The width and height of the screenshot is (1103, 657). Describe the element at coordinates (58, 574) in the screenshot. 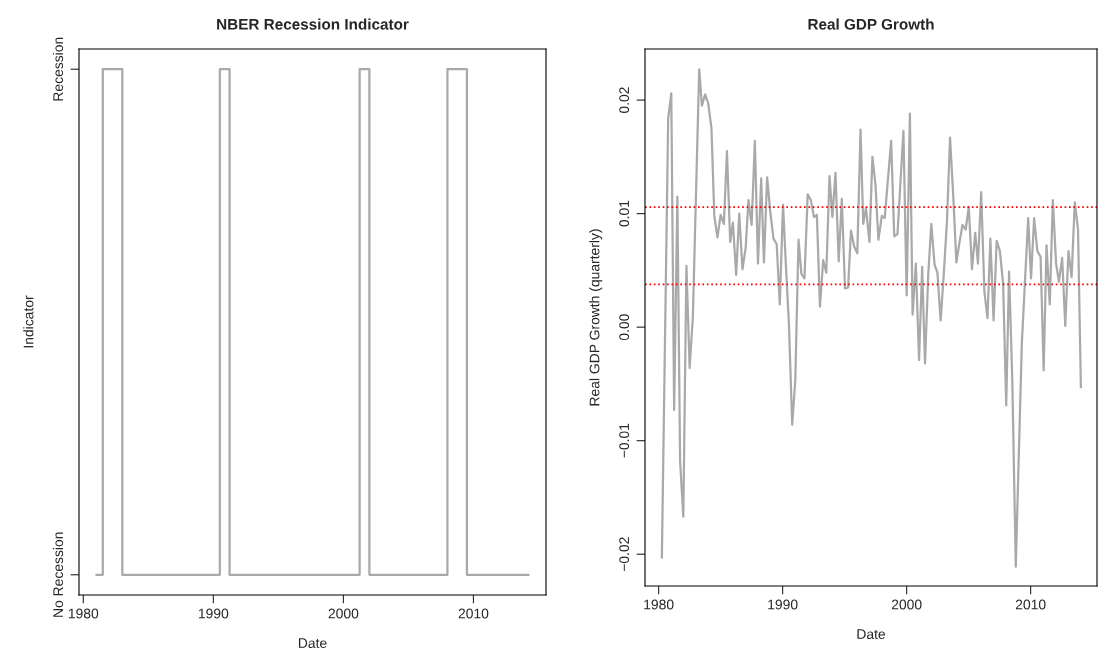

I see `category-label: No Recession` at that location.